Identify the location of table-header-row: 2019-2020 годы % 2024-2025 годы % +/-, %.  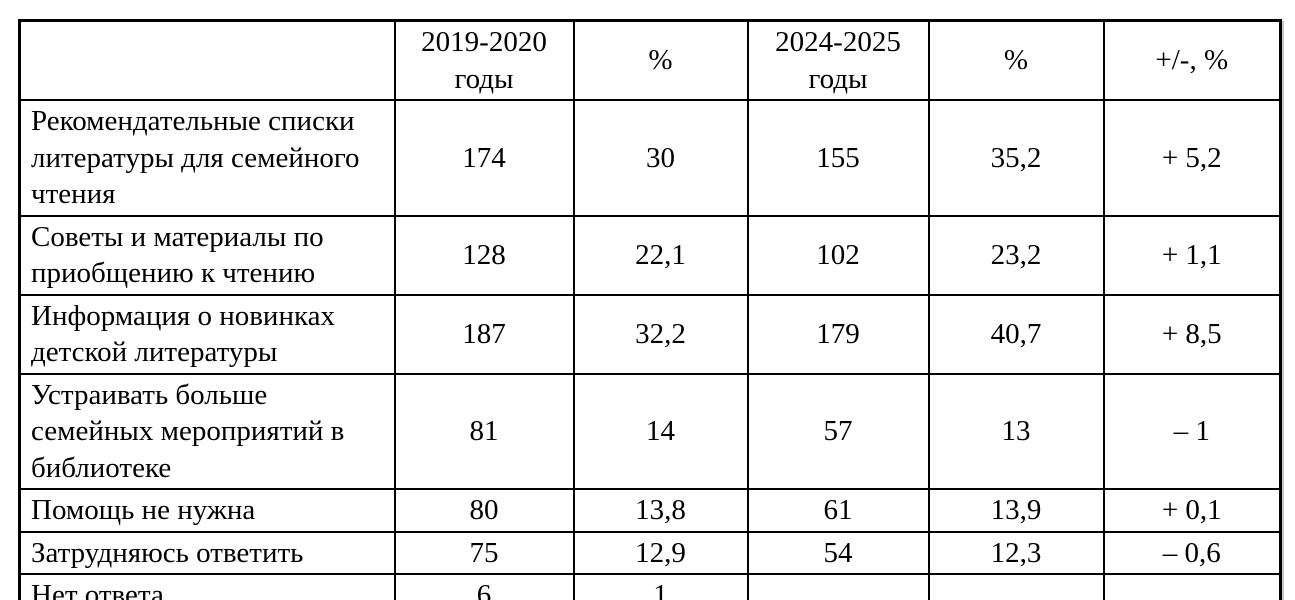
(650, 60).